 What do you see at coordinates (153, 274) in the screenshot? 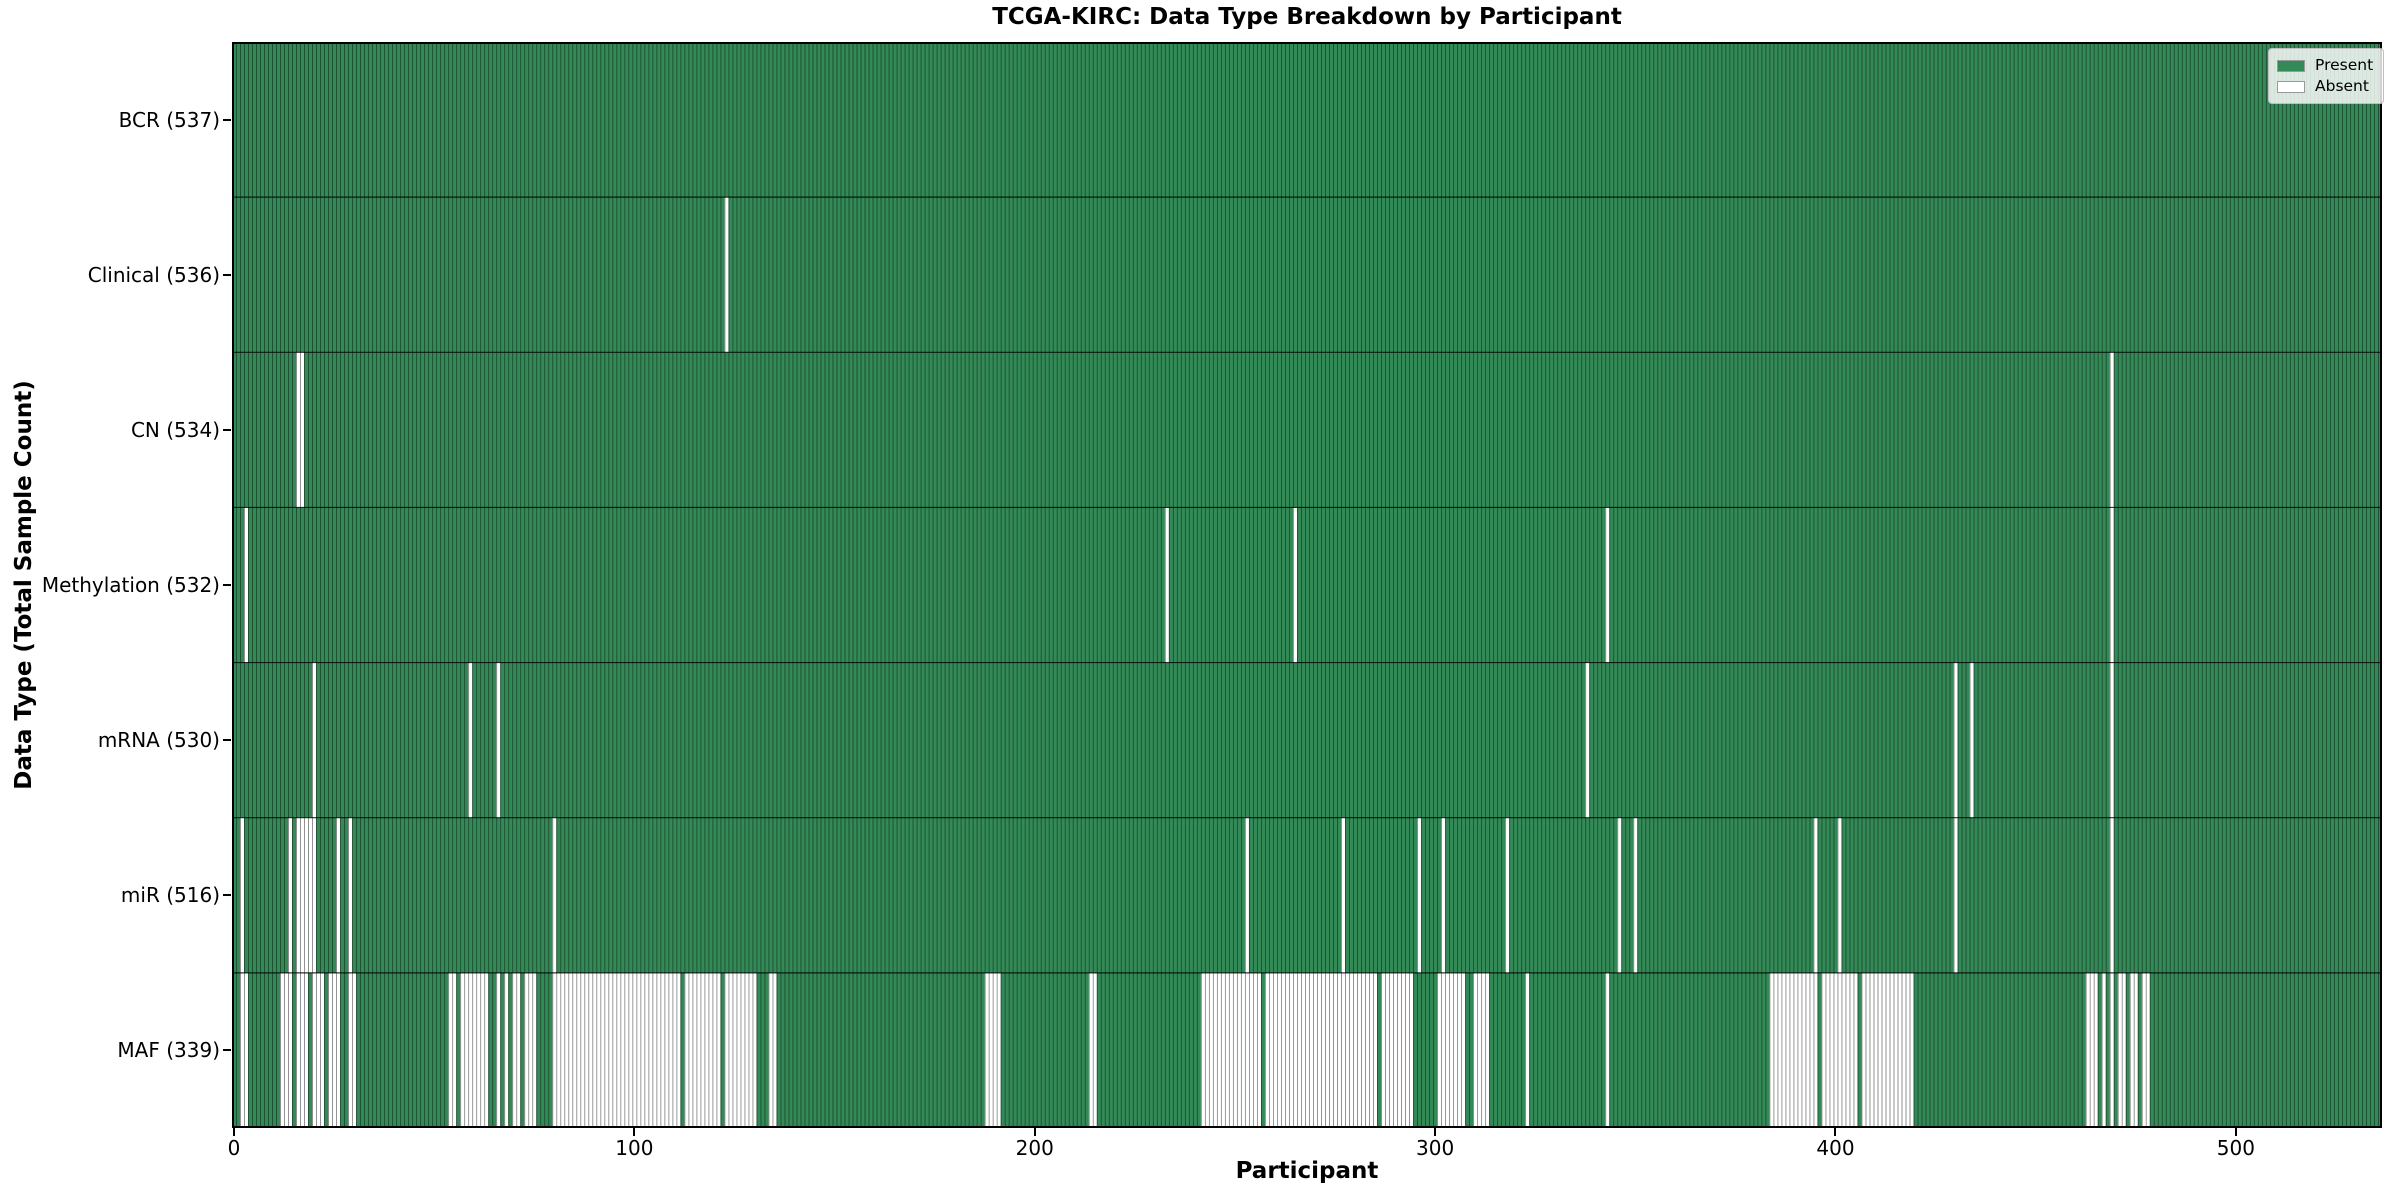
I see `y-tick-label-clinical: Clinical (536)` at bounding box center [153, 274].